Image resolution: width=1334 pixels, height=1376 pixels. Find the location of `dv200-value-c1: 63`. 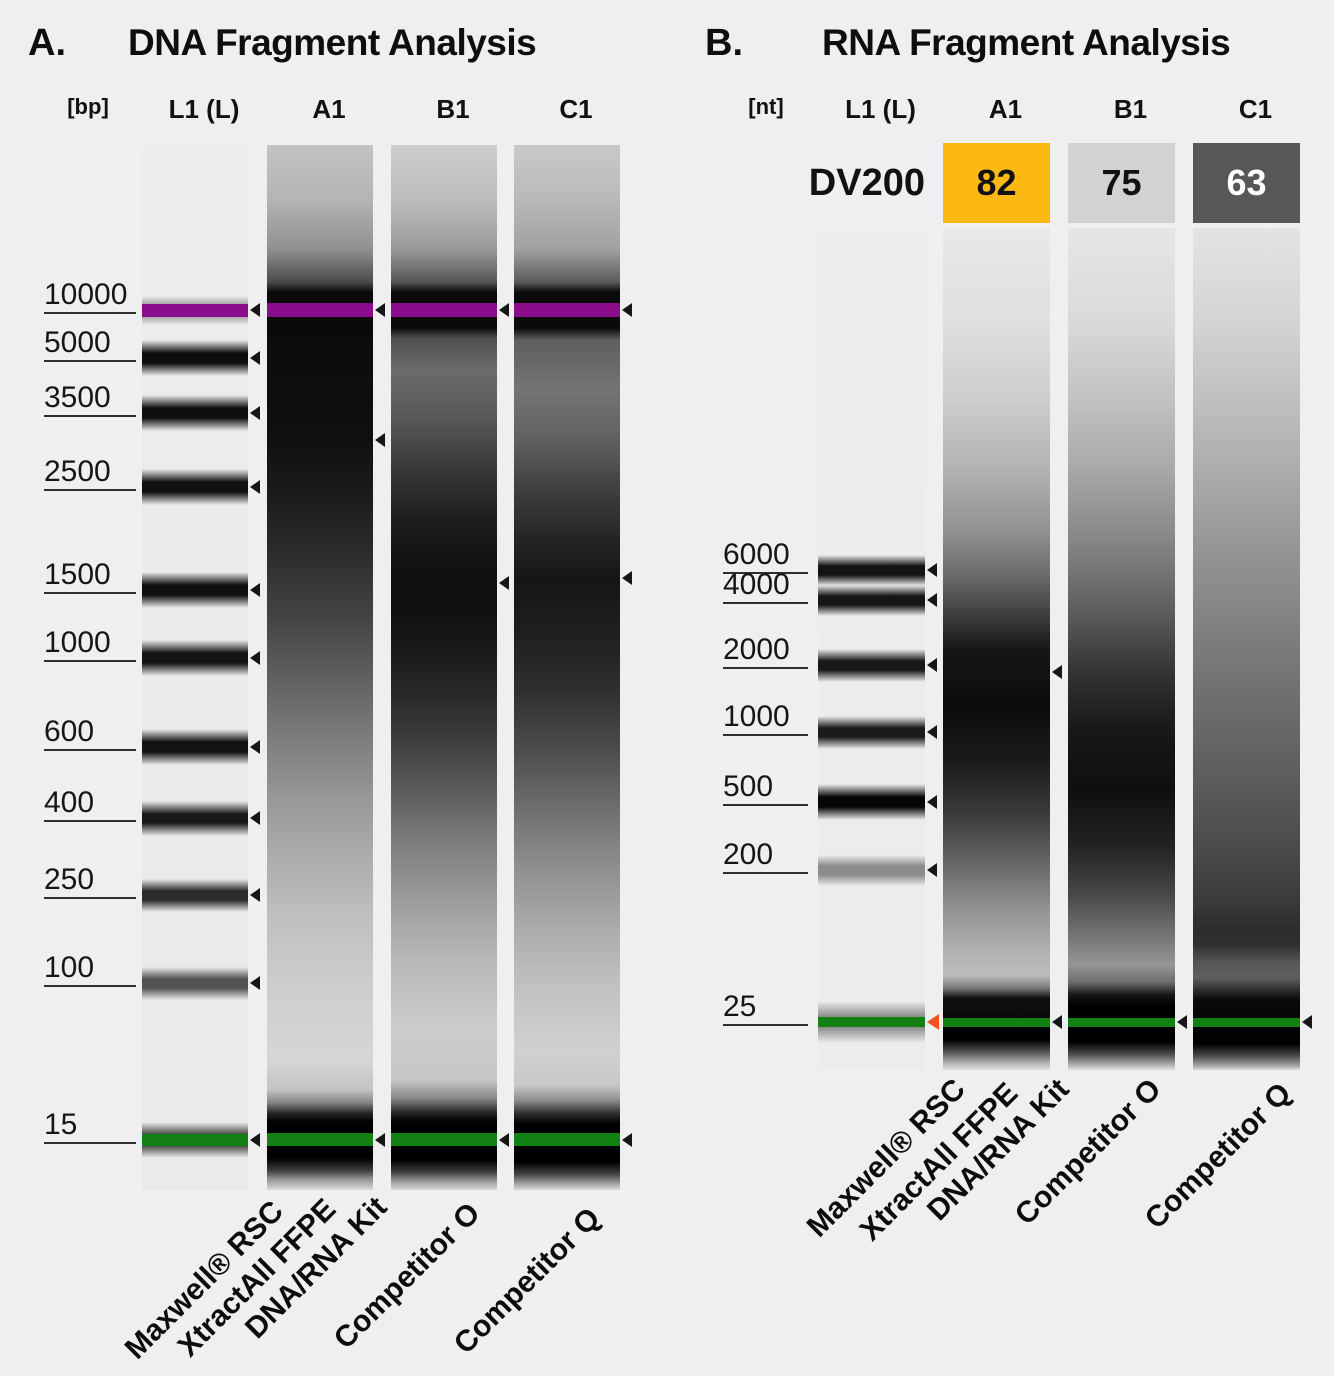

dv200-value-c1: 63 is located at coordinates (1246, 183).